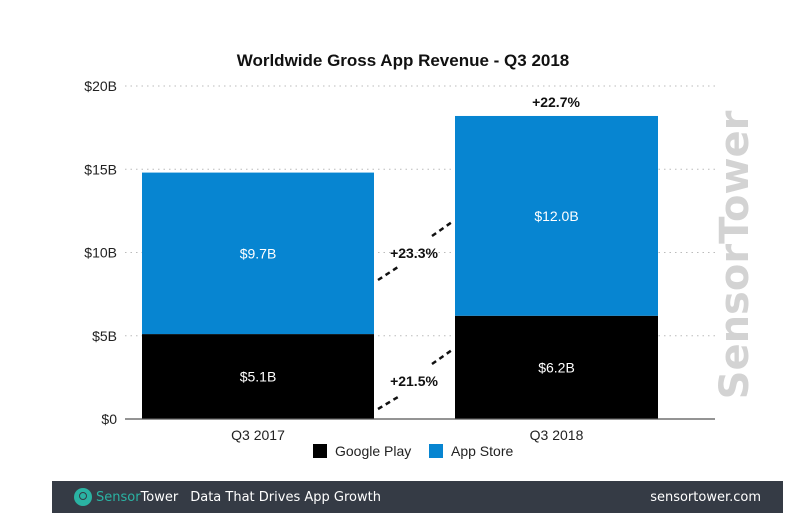 This screenshot has width=807, height=525. I want to click on x-tick-label: Q3 2017, so click(258, 435).